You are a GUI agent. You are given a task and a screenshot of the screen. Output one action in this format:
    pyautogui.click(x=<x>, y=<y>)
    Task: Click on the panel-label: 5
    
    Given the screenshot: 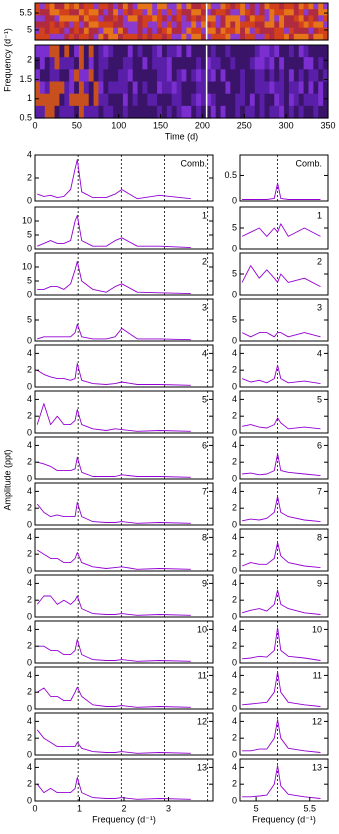 What is the action you would take?
    pyautogui.click(x=204, y=399)
    